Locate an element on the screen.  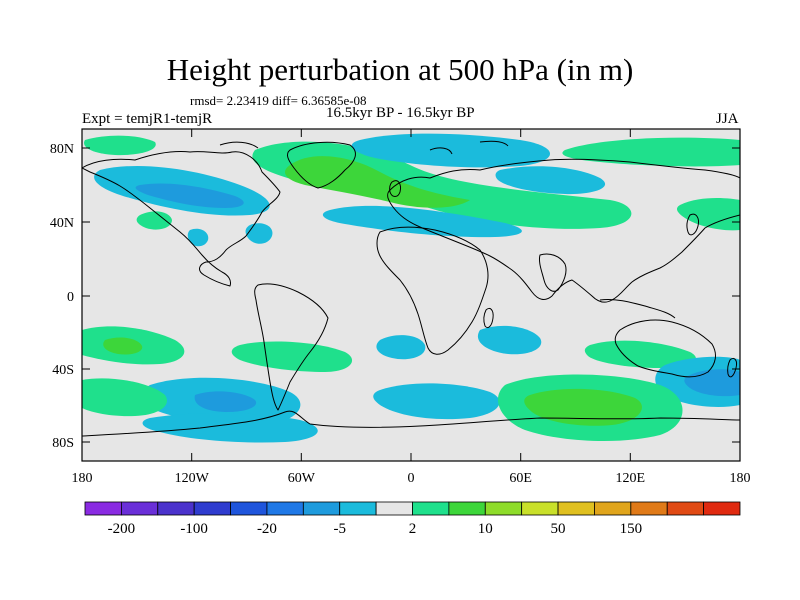
lat-tick-label: 40N is located at coordinates (62, 223).